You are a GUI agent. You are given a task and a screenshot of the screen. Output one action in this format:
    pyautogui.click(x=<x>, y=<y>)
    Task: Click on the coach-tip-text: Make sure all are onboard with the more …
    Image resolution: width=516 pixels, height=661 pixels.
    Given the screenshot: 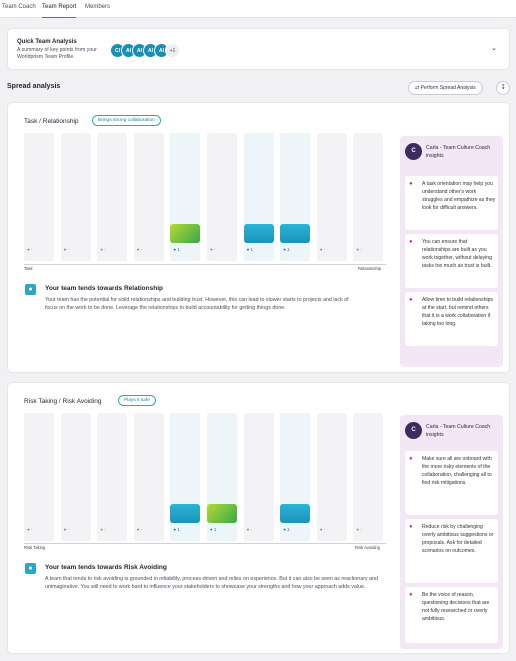 What is the action you would take?
    pyautogui.click(x=457, y=471)
    